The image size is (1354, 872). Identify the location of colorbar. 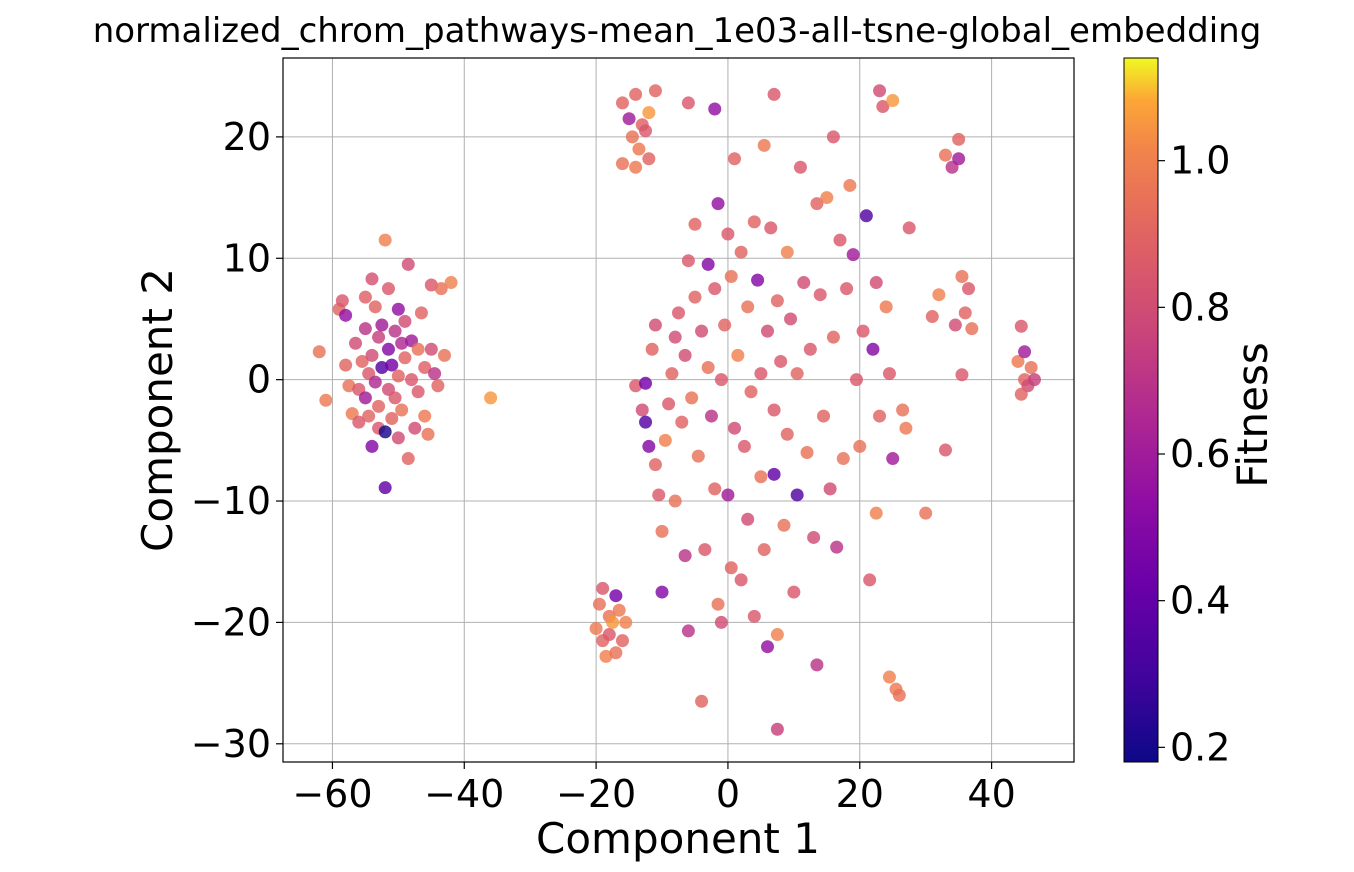
(1141, 410).